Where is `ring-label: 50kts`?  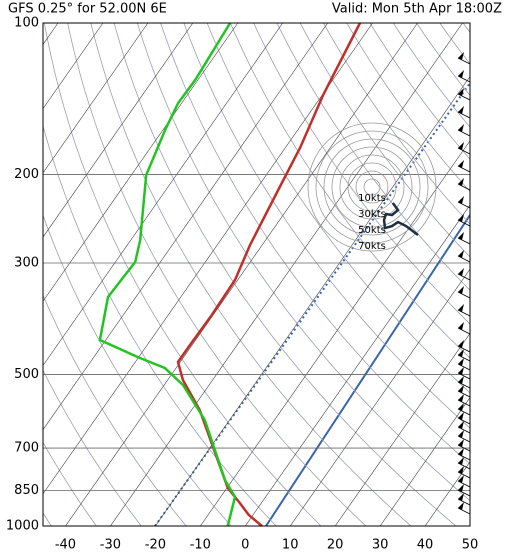
ring-label: 50kts is located at coordinates (372, 230).